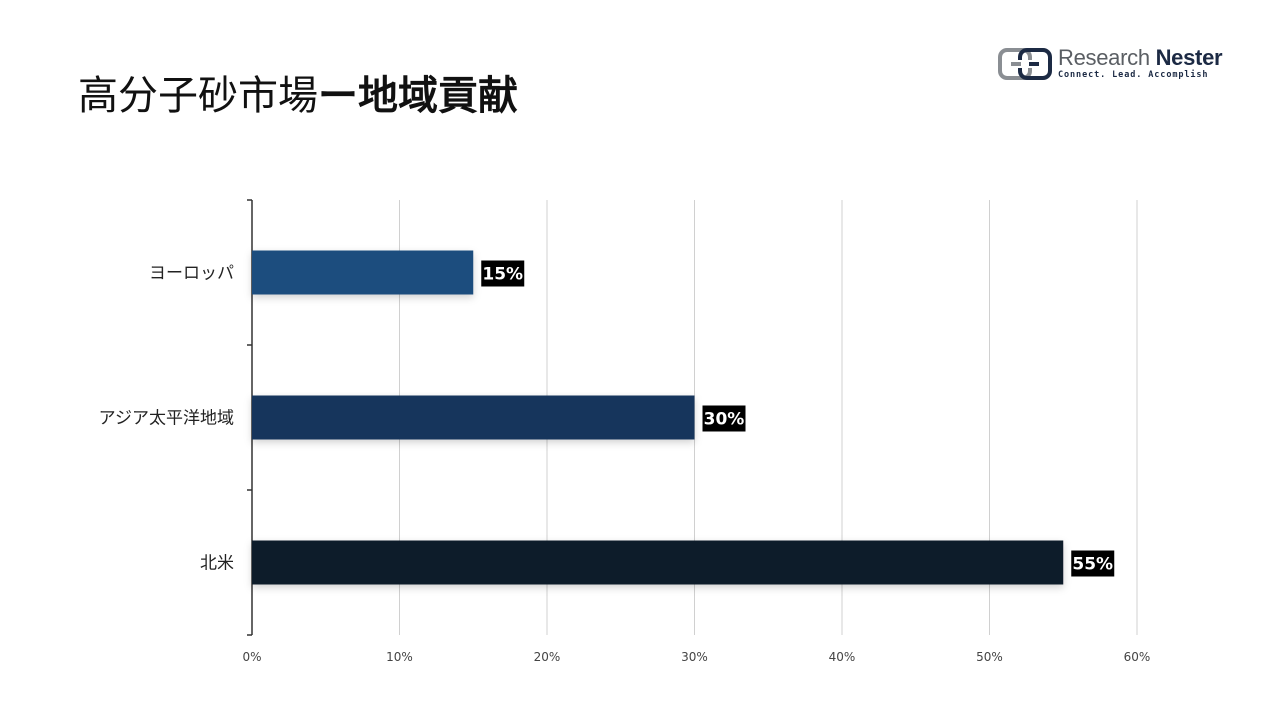 This screenshot has width=1280, height=720. What do you see at coordinates (1104, 57) in the screenshot?
I see `logo-name-first: Research` at bounding box center [1104, 57].